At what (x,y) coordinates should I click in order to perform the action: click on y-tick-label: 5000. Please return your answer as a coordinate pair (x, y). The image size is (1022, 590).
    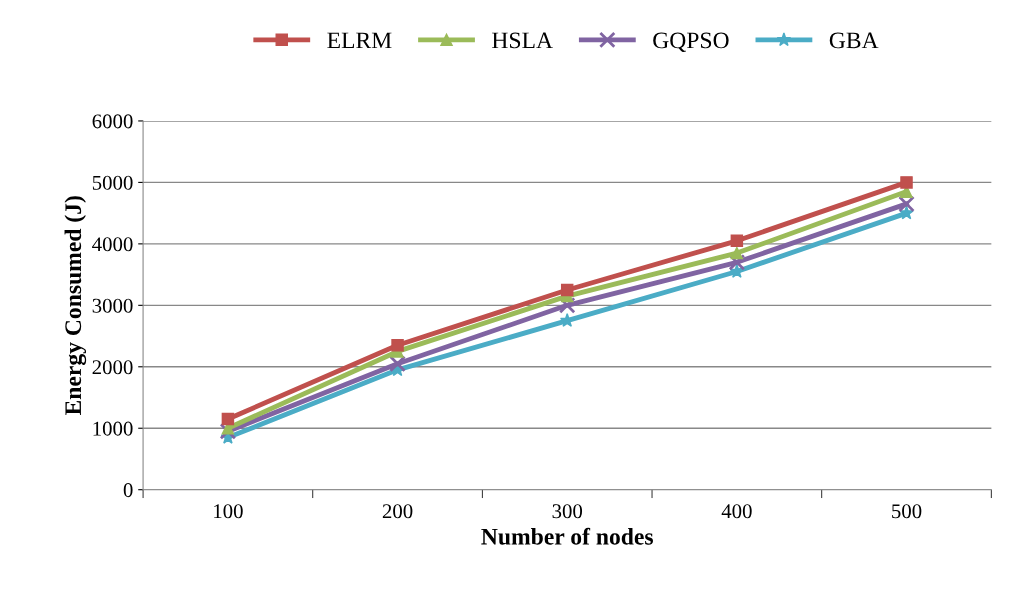
    Looking at the image, I should click on (112, 182).